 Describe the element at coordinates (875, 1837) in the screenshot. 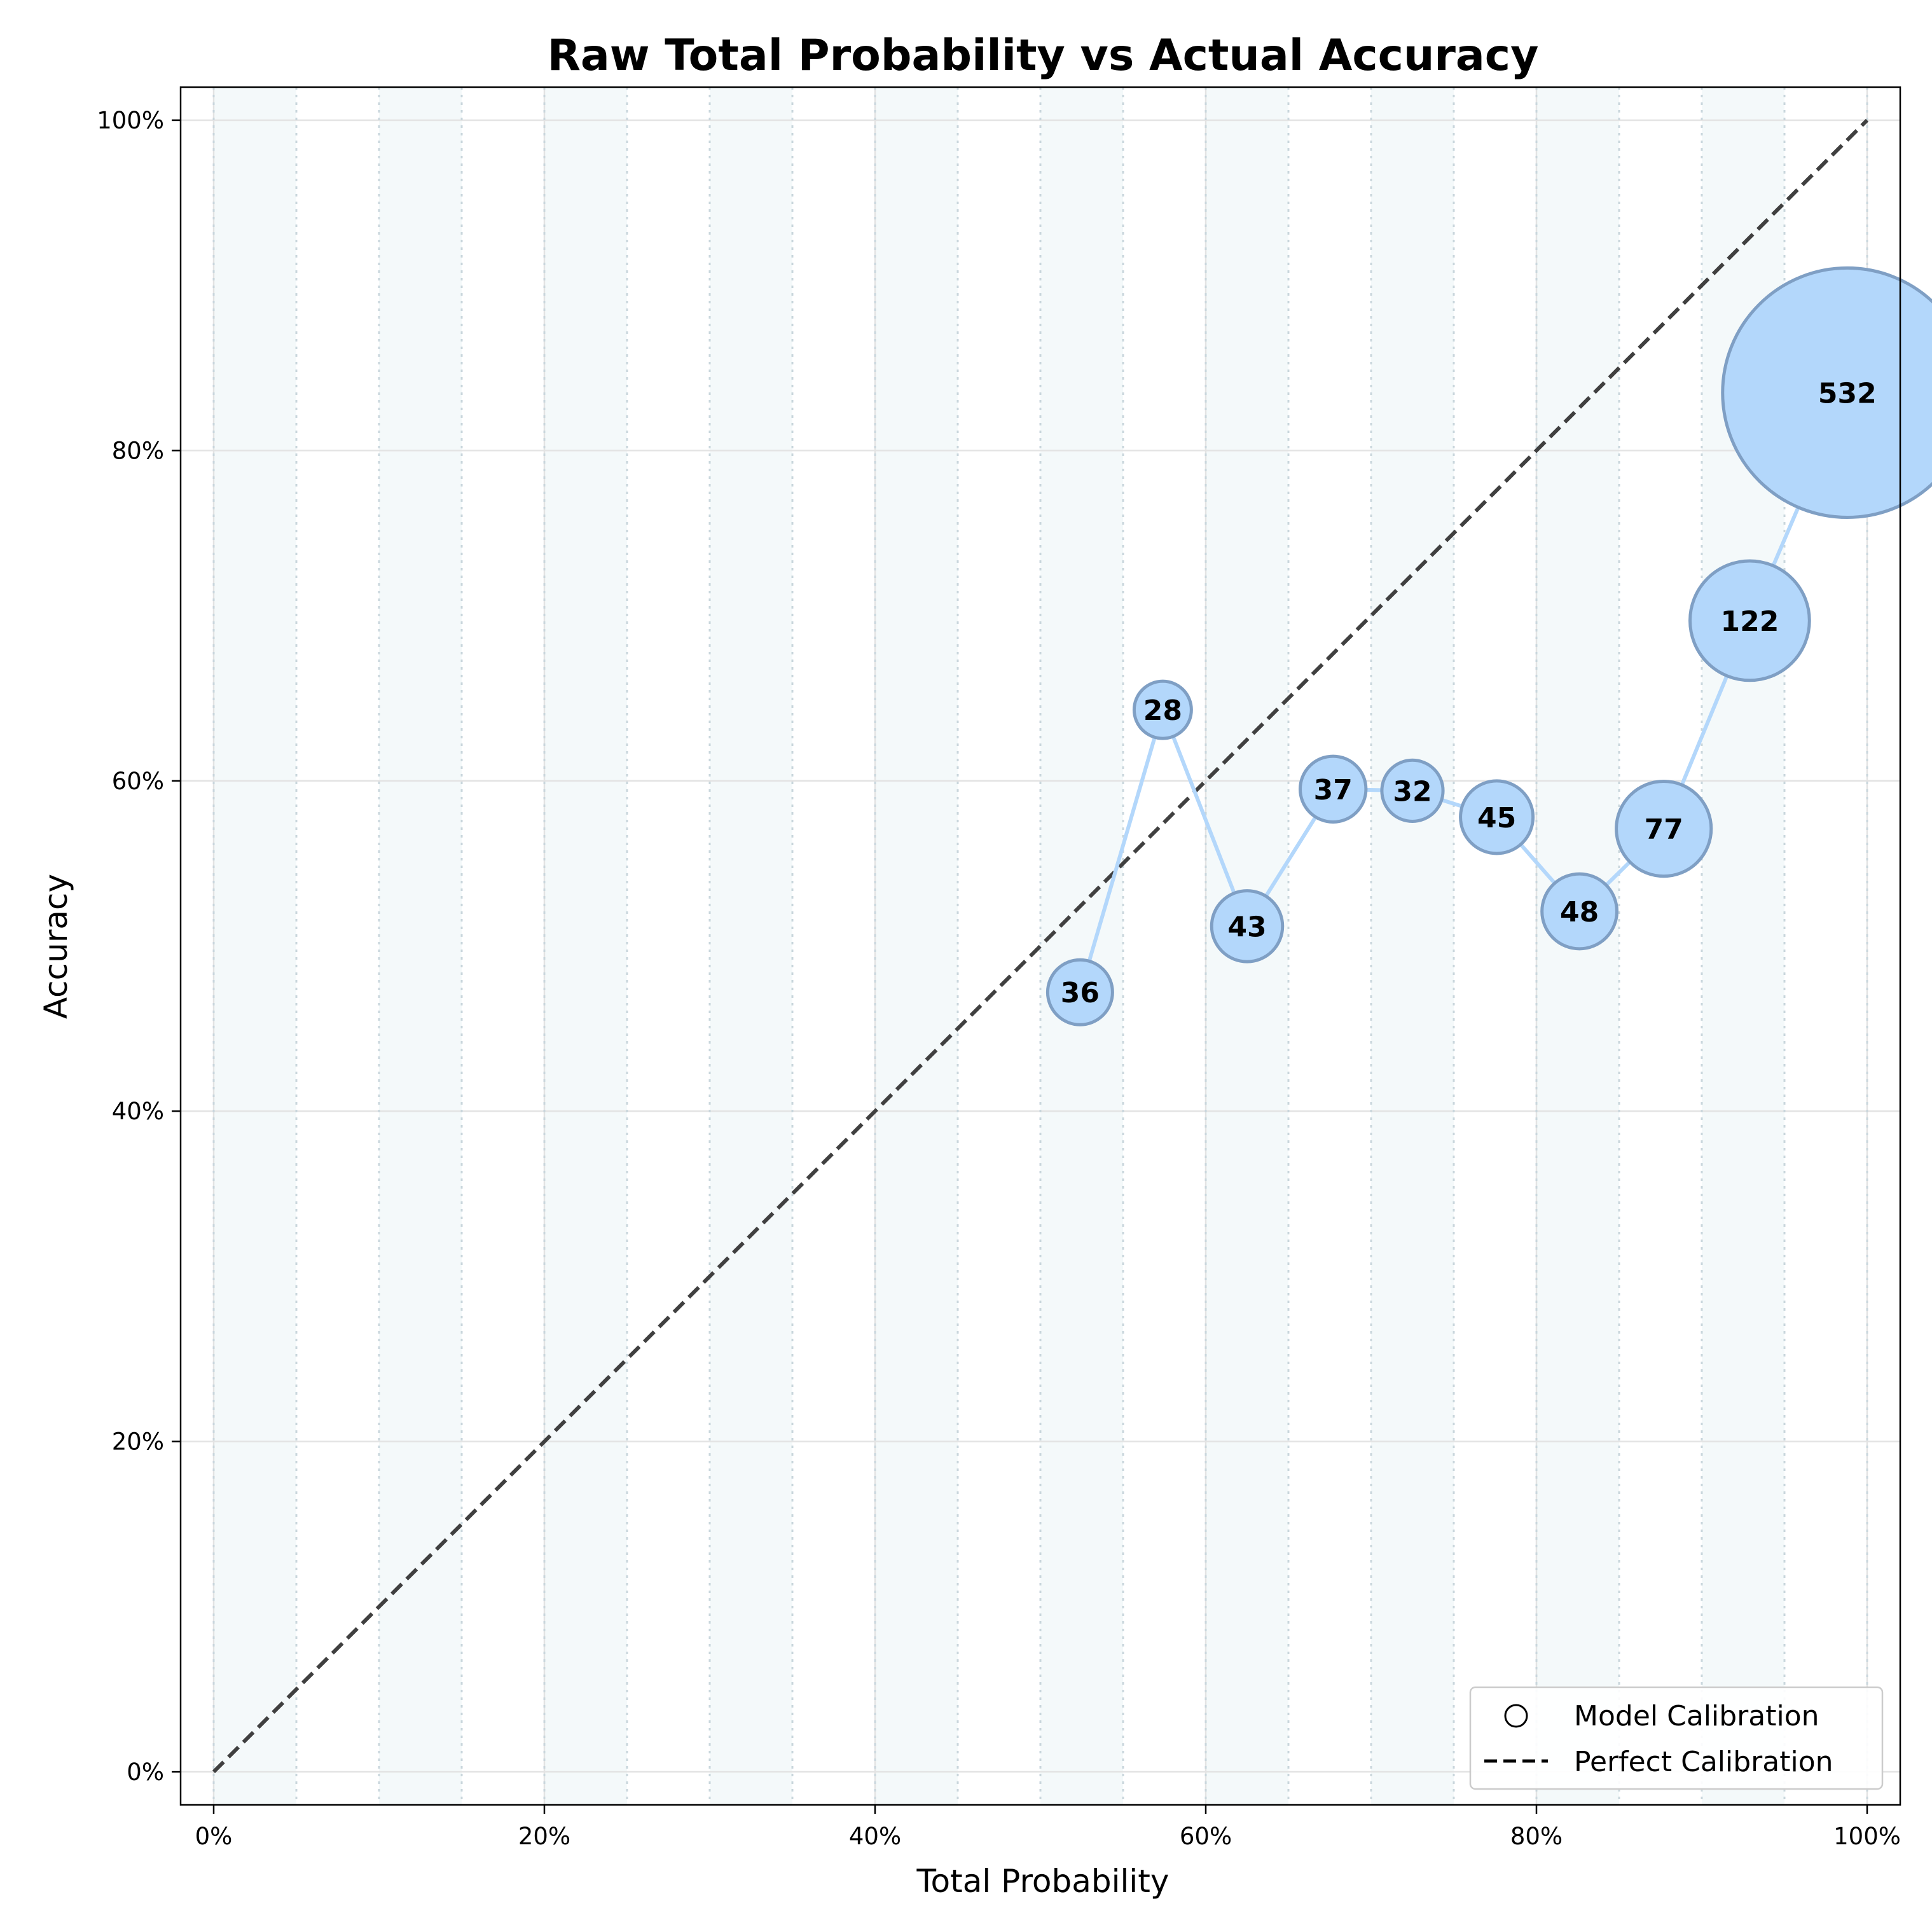

I see `x-tick-label: 40%` at that location.